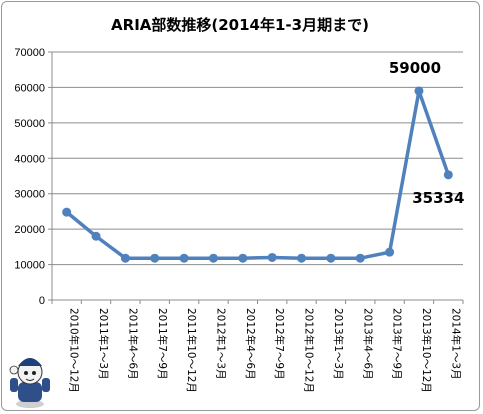  What do you see at coordinates (397, 344) in the screenshot?
I see `x-tick-label: 2013年7～9月` at bounding box center [397, 344].